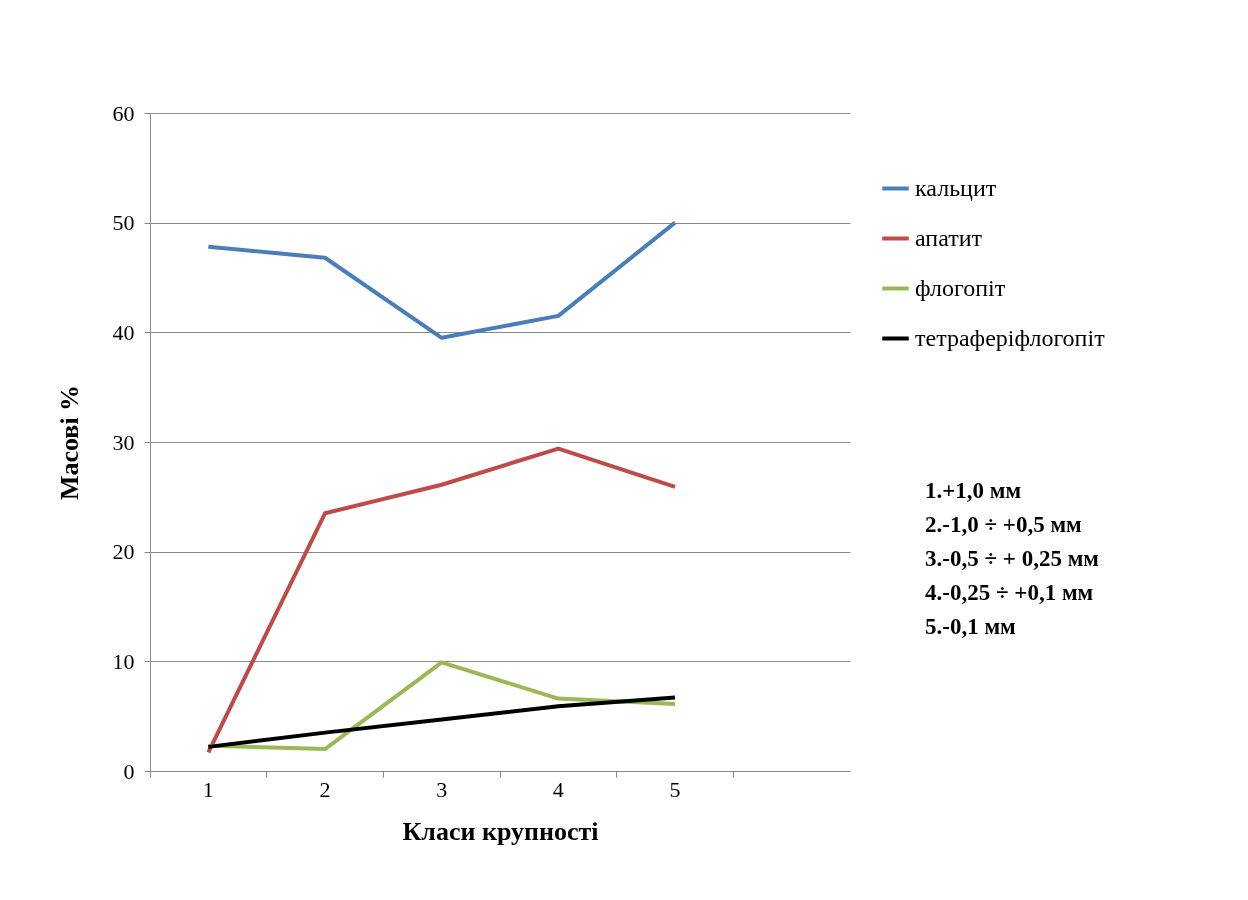 This screenshot has width=1248, height=900. What do you see at coordinates (123, 113) in the screenshot?
I see `y-tick-label: 60` at bounding box center [123, 113].